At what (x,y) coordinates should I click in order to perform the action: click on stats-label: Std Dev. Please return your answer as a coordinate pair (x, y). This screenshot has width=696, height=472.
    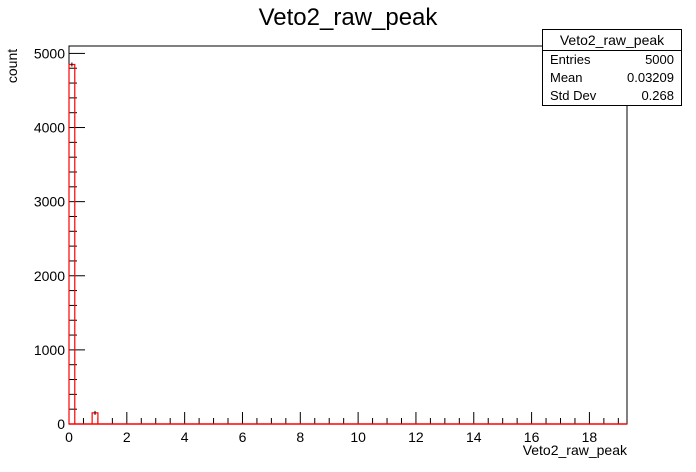
    Looking at the image, I should click on (573, 95).